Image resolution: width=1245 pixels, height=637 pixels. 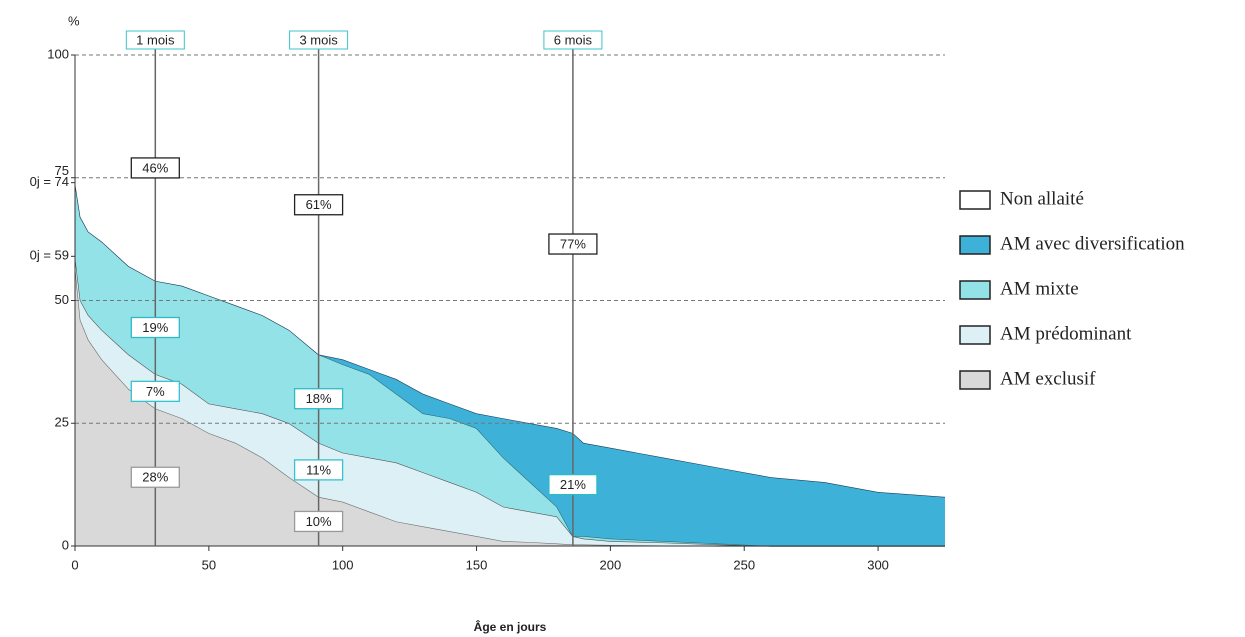 I want to click on month-label: 6 mois, so click(x=573, y=39).